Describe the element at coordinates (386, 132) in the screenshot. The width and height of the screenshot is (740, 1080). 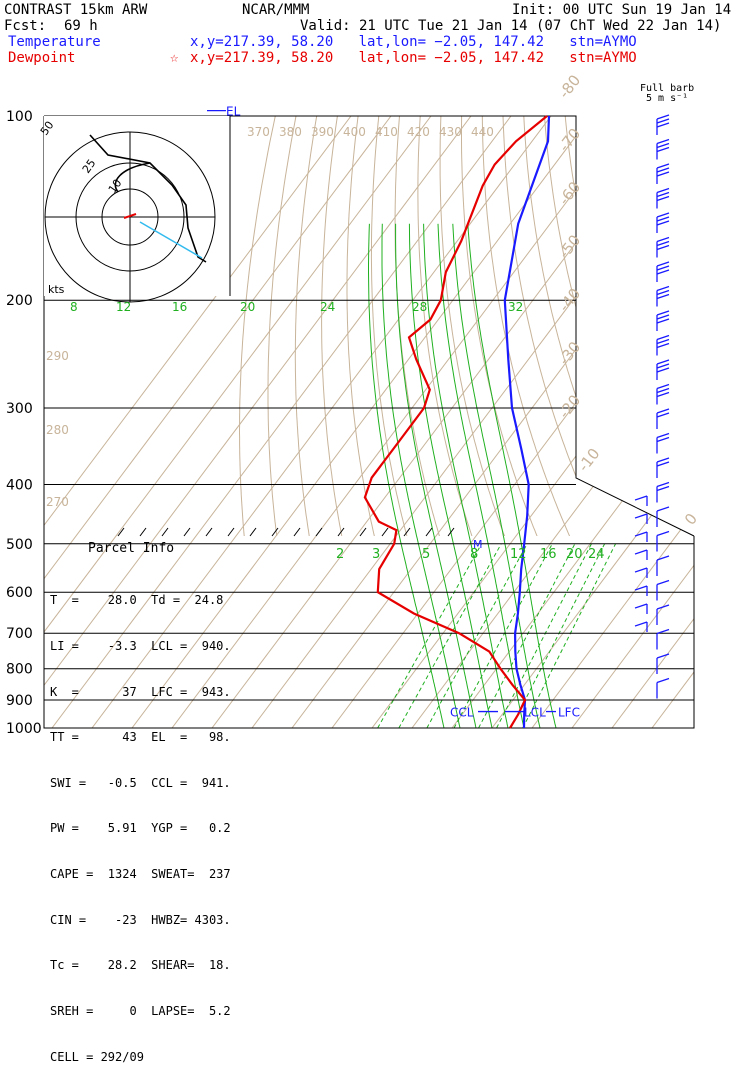
I see `theta-label: 410` at that location.